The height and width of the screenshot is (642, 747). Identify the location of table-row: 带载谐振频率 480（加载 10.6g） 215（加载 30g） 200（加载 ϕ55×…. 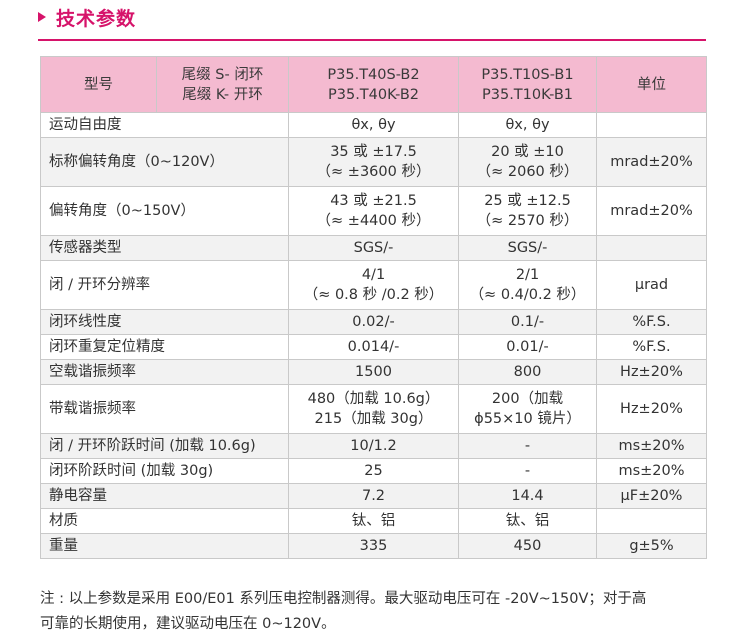
(373, 409).